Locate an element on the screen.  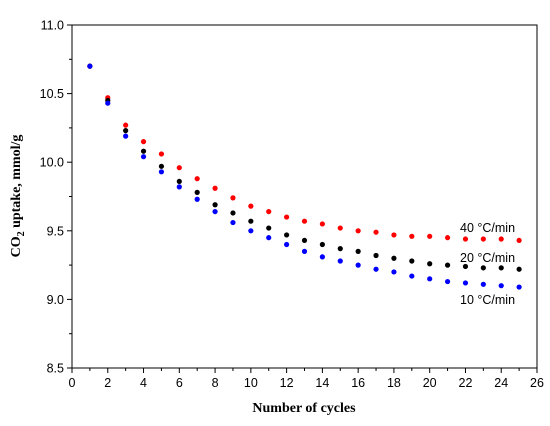
x-axis: 0 2 4 6 8 10 12 14 16 18 20 22 24 26 is located at coordinates (306, 379).